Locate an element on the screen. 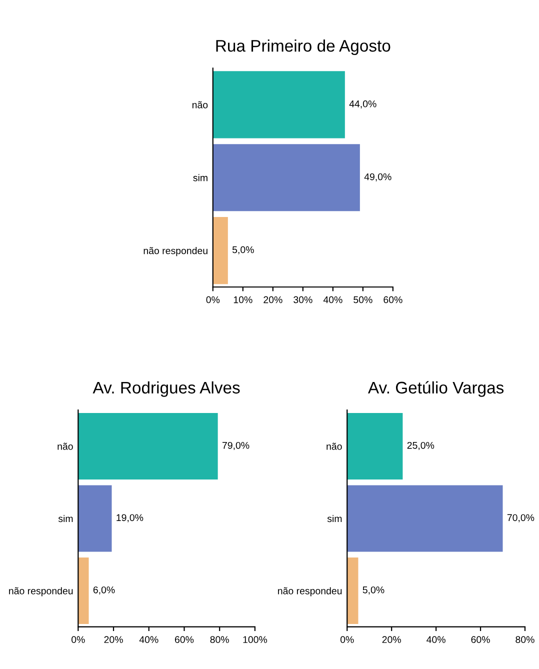  data-label: 44,0% is located at coordinates (362, 104).